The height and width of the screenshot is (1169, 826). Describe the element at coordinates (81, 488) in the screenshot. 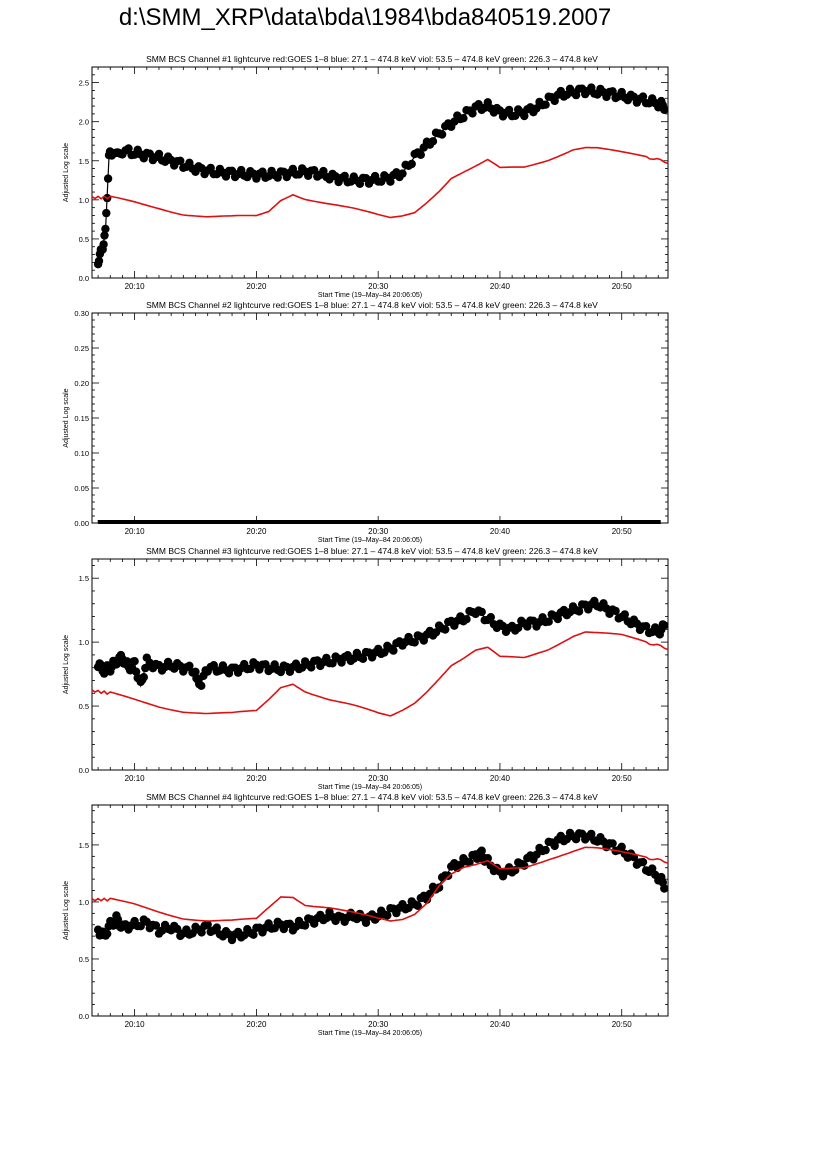

I see `y-tick-label: 0.05` at that location.